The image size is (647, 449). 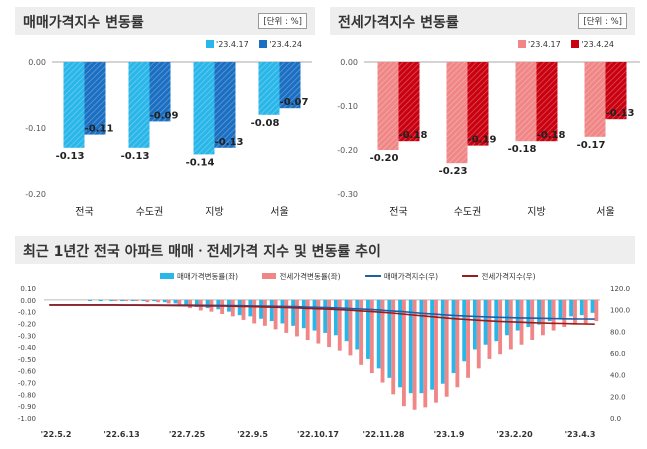 What do you see at coordinates (453, 171) in the screenshot?
I see `bar-value-label: -0.23` at bounding box center [453, 171].